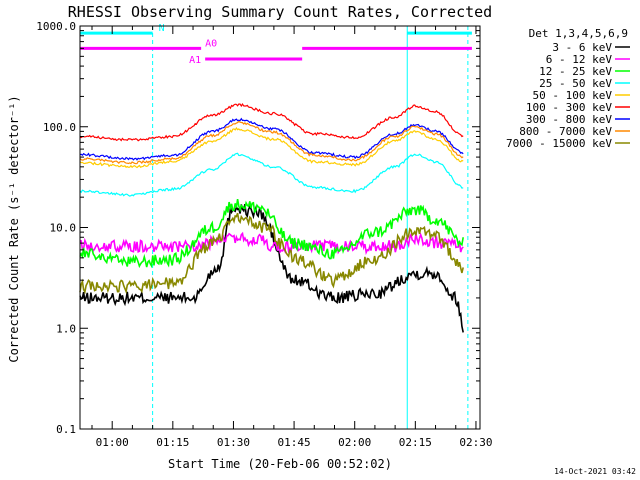  I want to click on x-tick-label-3: 01:45, so click(294, 442).